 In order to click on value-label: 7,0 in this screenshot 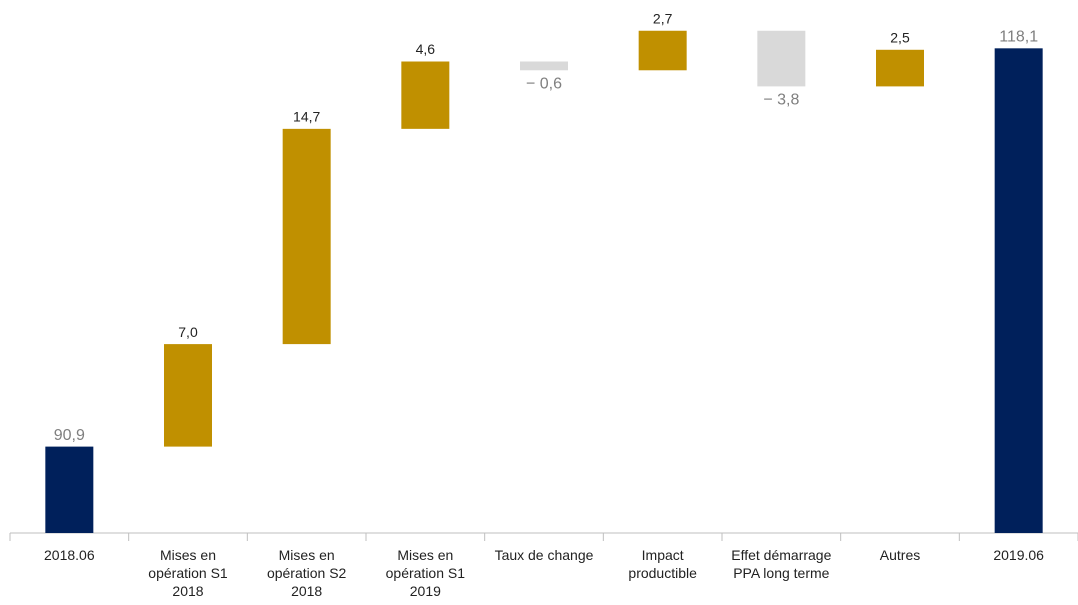, I will do `click(188, 332)`.